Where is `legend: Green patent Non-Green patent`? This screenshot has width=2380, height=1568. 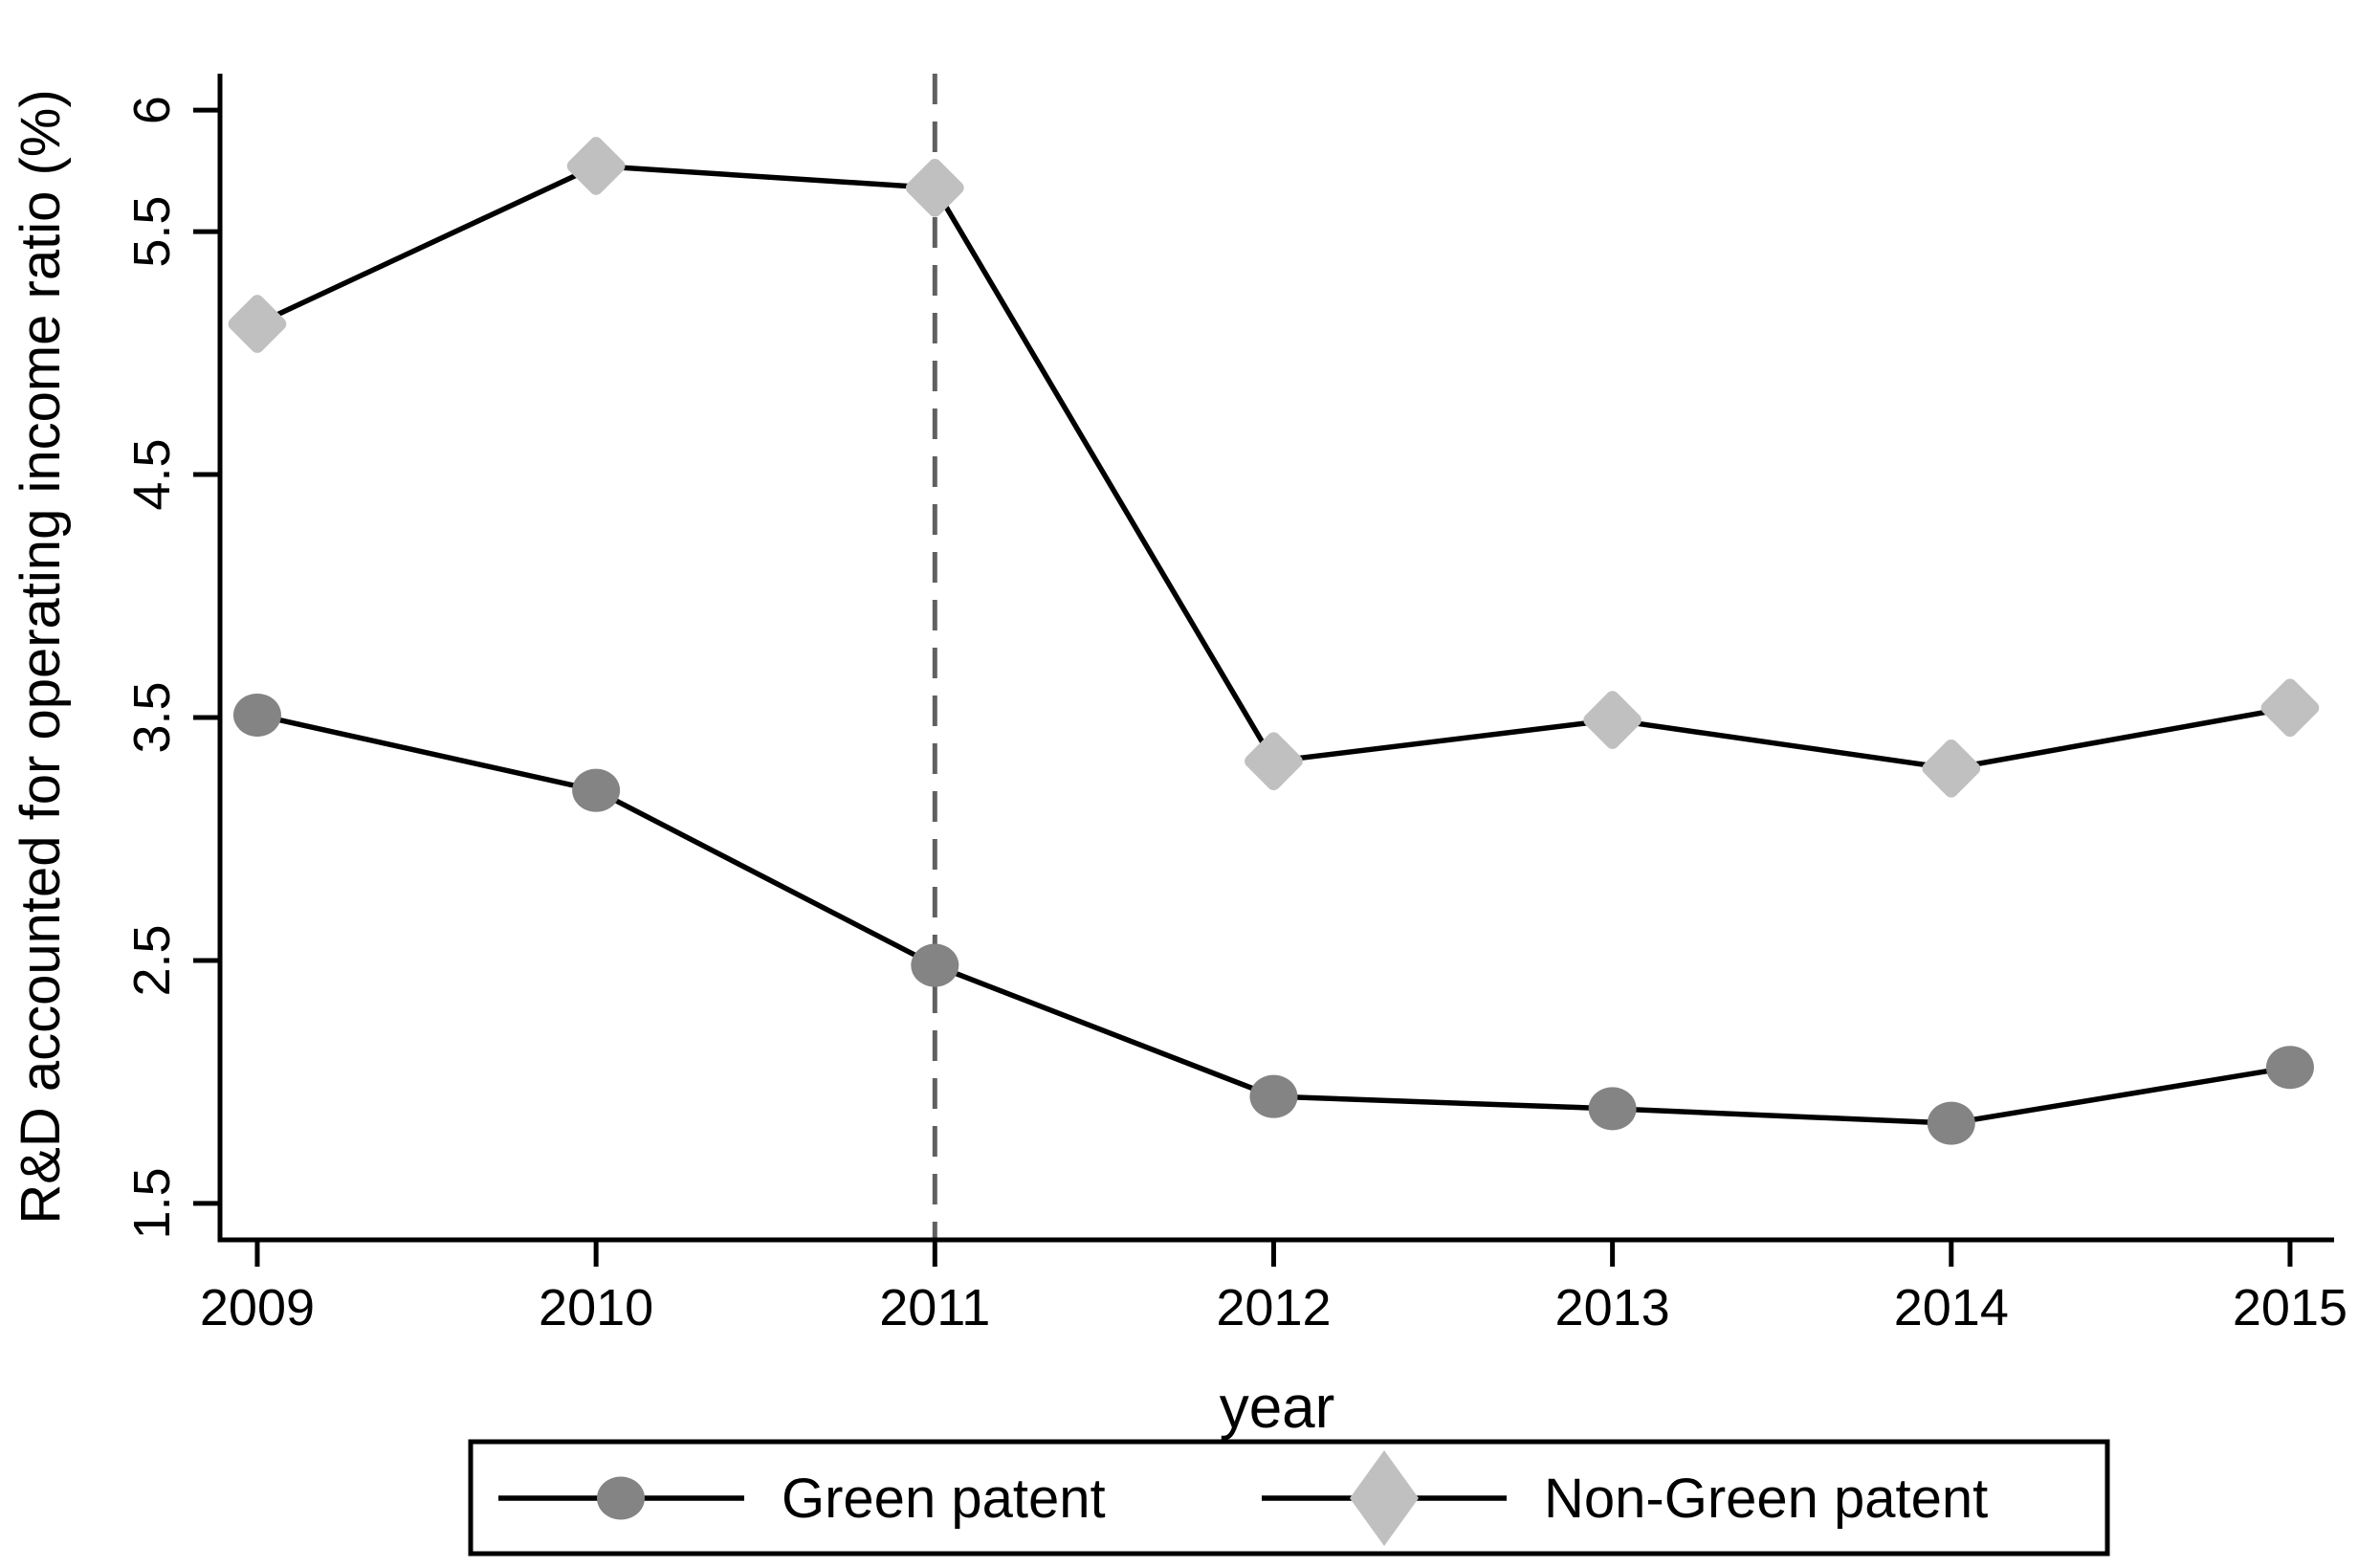
legend: Green patent Non-Green patent is located at coordinates (1289, 1498).